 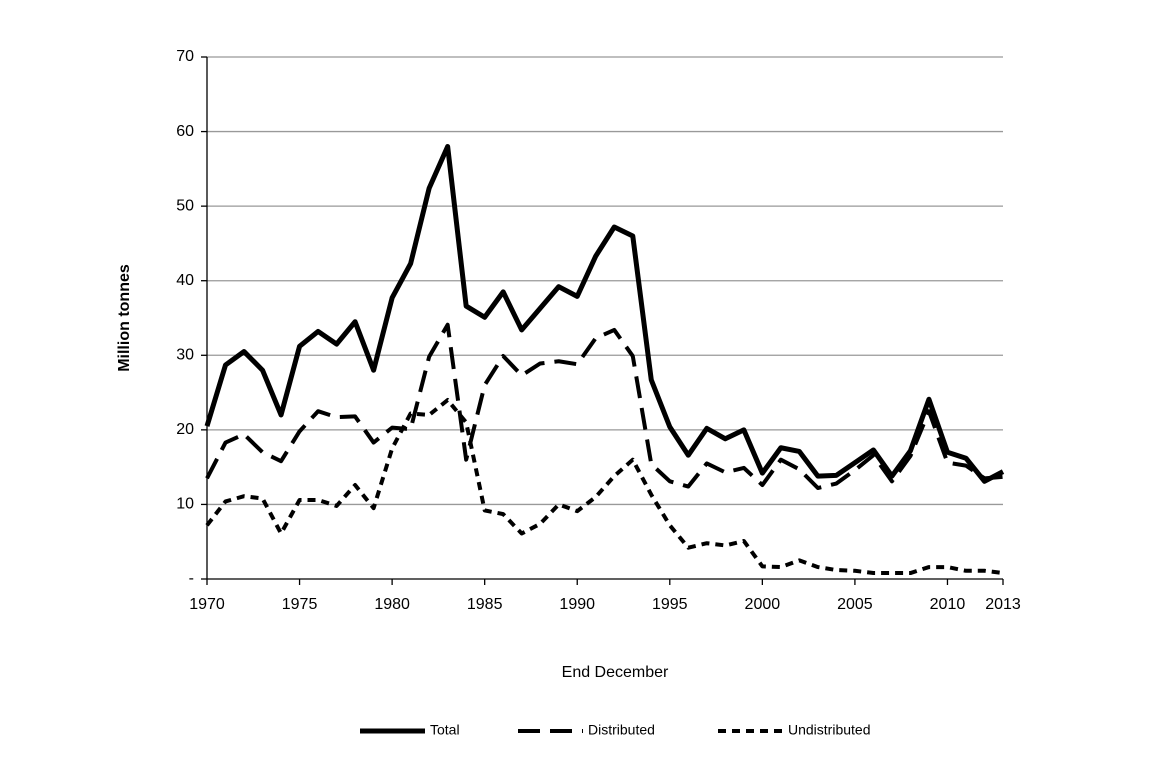 I want to click on y-tick-label: 50, so click(x=185, y=205).